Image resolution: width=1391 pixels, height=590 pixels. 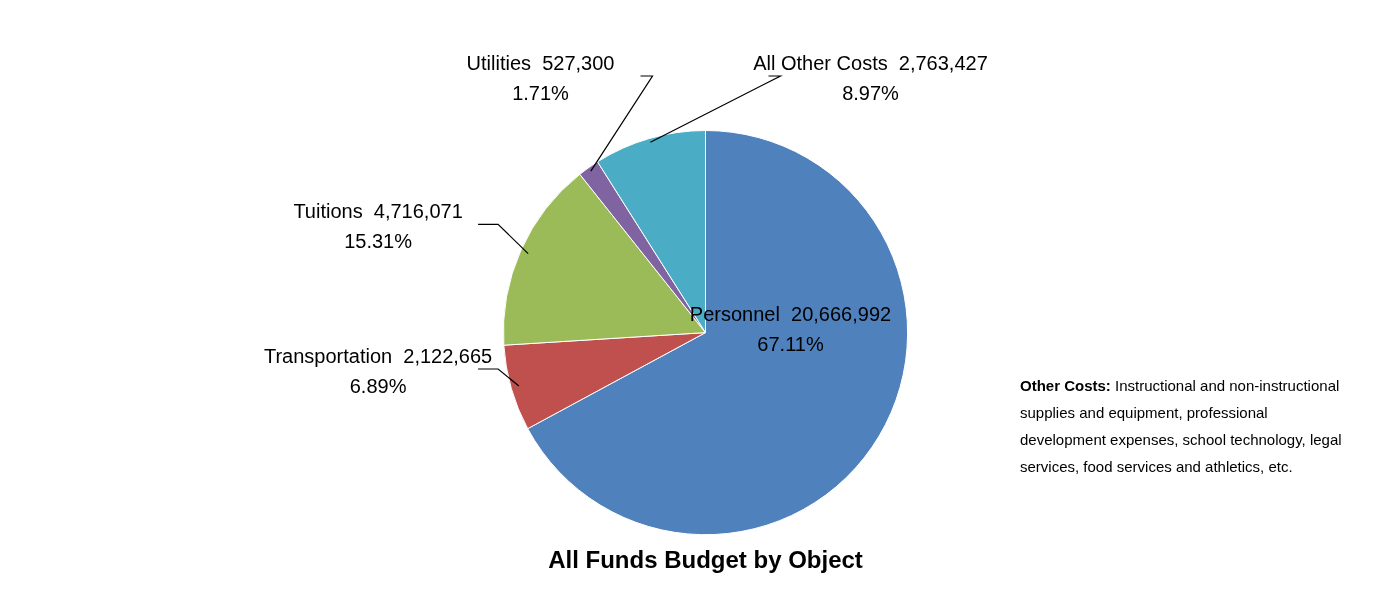 What do you see at coordinates (378, 241) in the screenshot?
I see `data-label: 15.31%` at bounding box center [378, 241].